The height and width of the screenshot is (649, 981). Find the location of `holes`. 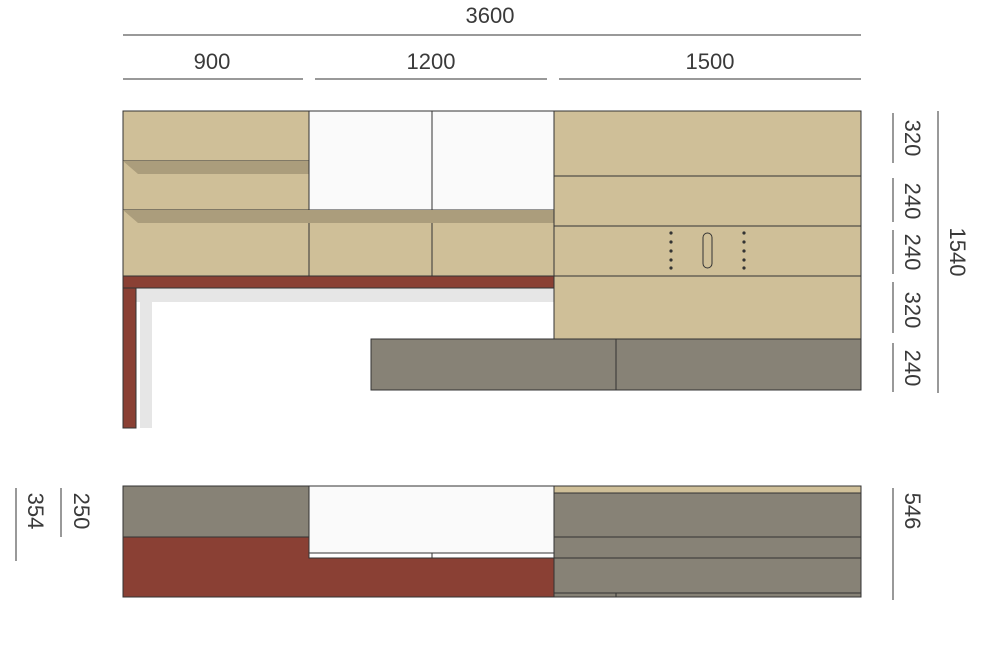

holes is located at coordinates (707, 250).